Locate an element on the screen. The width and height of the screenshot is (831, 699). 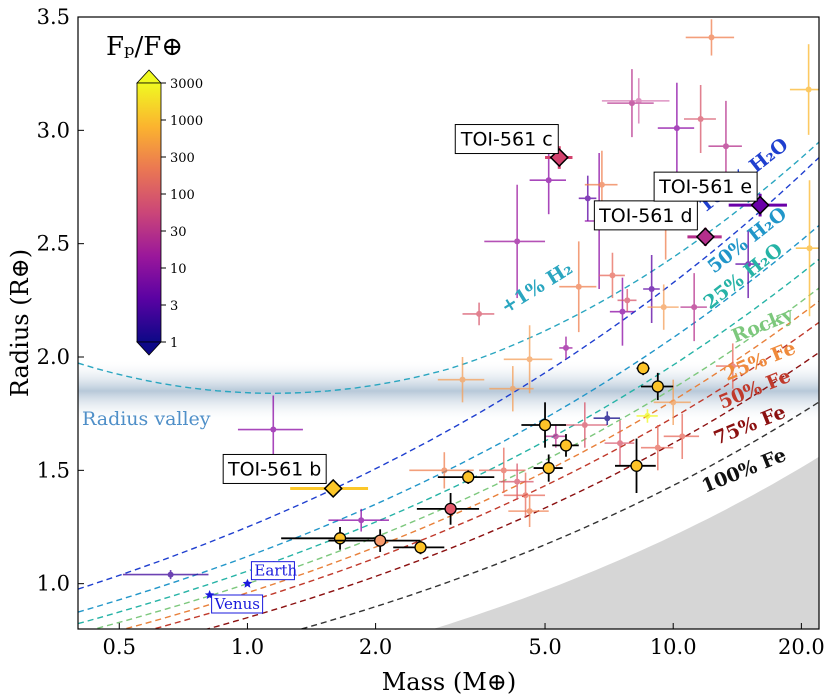
radius-valley-band is located at coordinates (448, 391).